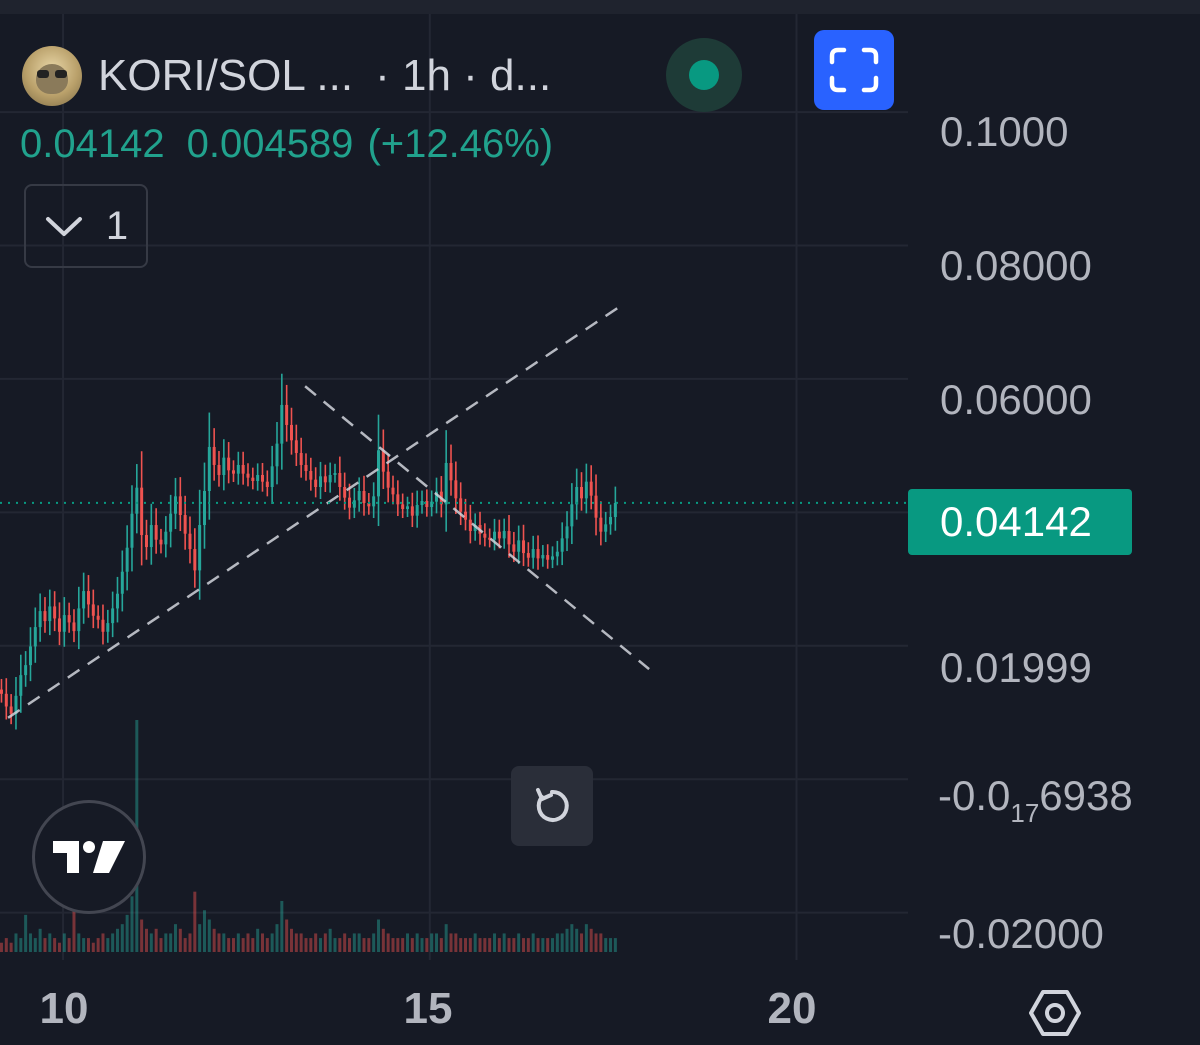  I want to click on settings-hexagon-icon, so click(1055, 1013).